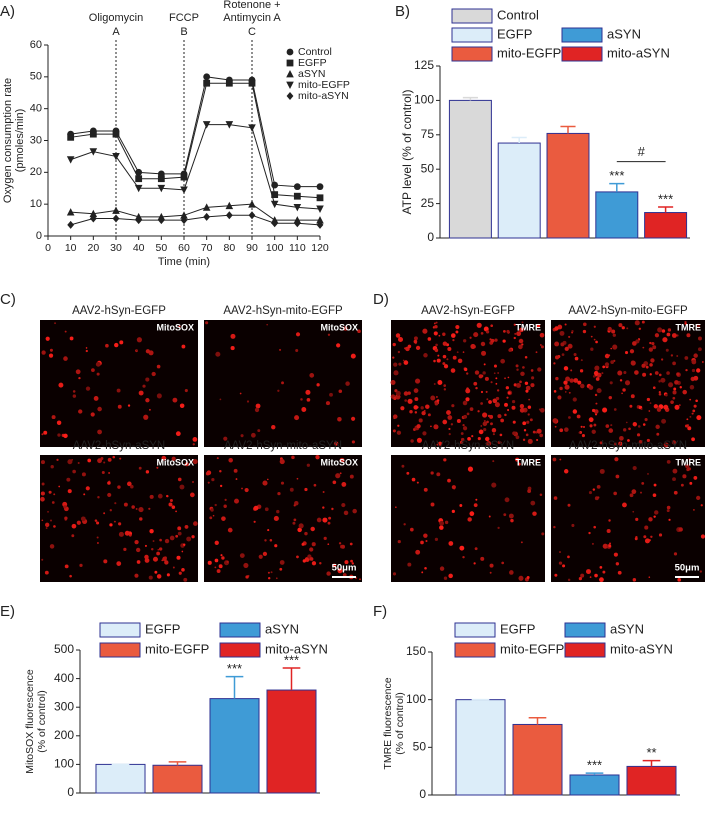 The width and height of the screenshot is (707, 827). Describe the element at coordinates (252, 248) in the screenshot. I see `x-tick-label: 90` at that location.